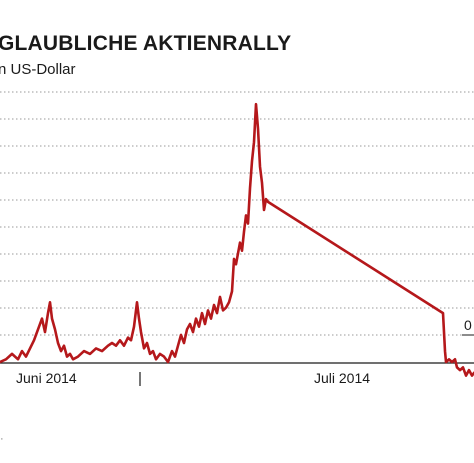  What do you see at coordinates (146, 43) in the screenshot?
I see `chart-title: GLAUBLICHE AKTIENRALLY` at bounding box center [146, 43].